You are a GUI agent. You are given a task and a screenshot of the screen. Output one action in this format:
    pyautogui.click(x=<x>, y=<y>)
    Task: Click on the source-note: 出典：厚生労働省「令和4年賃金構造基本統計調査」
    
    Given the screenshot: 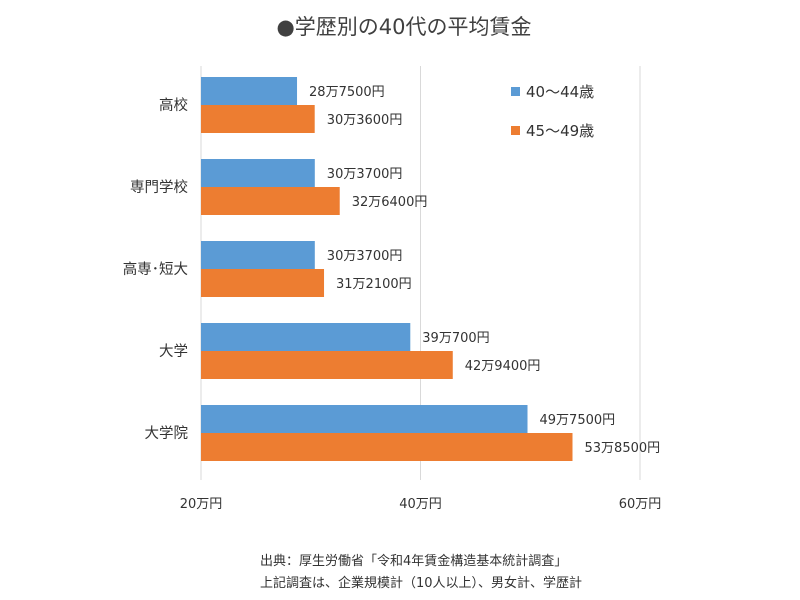 What is the action you would take?
    pyautogui.click(x=413, y=561)
    